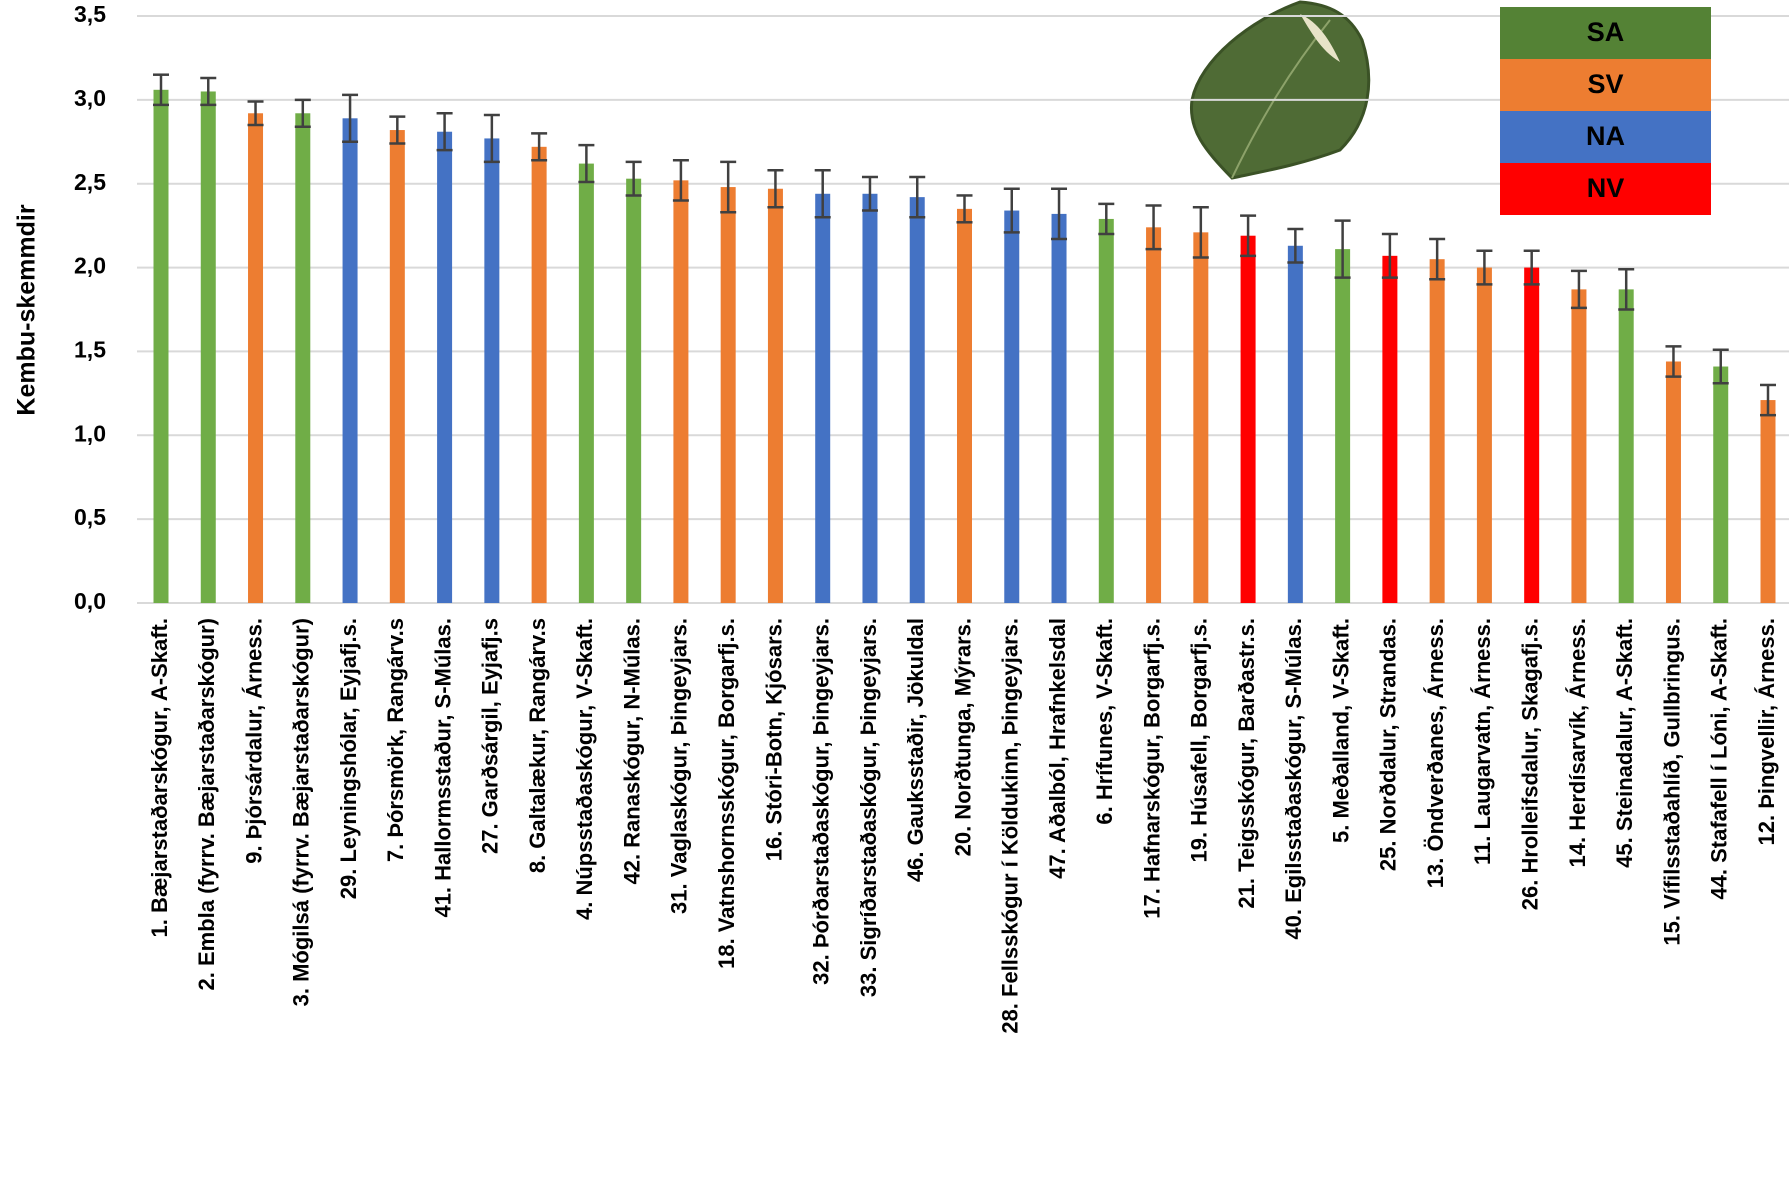 This screenshot has width=1789, height=1189. Describe the element at coordinates (90, 601) in the screenshot. I see `y-tick-label: 0,0` at that location.